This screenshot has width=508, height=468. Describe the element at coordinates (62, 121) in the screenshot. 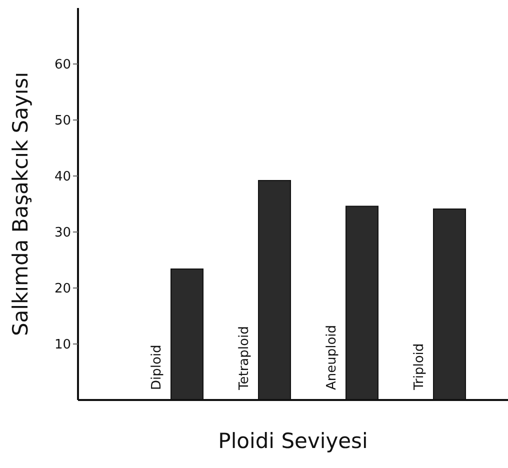

I see `y-tick-label: 50` at that location.